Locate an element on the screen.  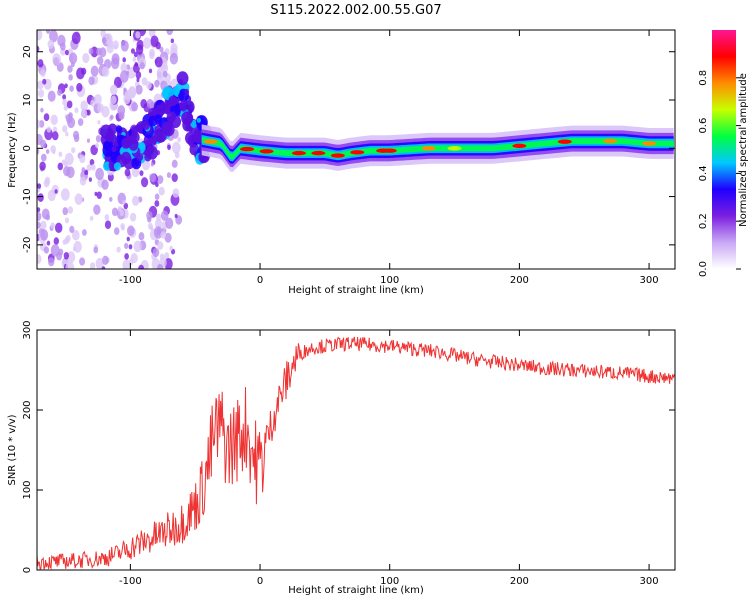
y-tick-label: -10 is located at coordinates (27, 196).